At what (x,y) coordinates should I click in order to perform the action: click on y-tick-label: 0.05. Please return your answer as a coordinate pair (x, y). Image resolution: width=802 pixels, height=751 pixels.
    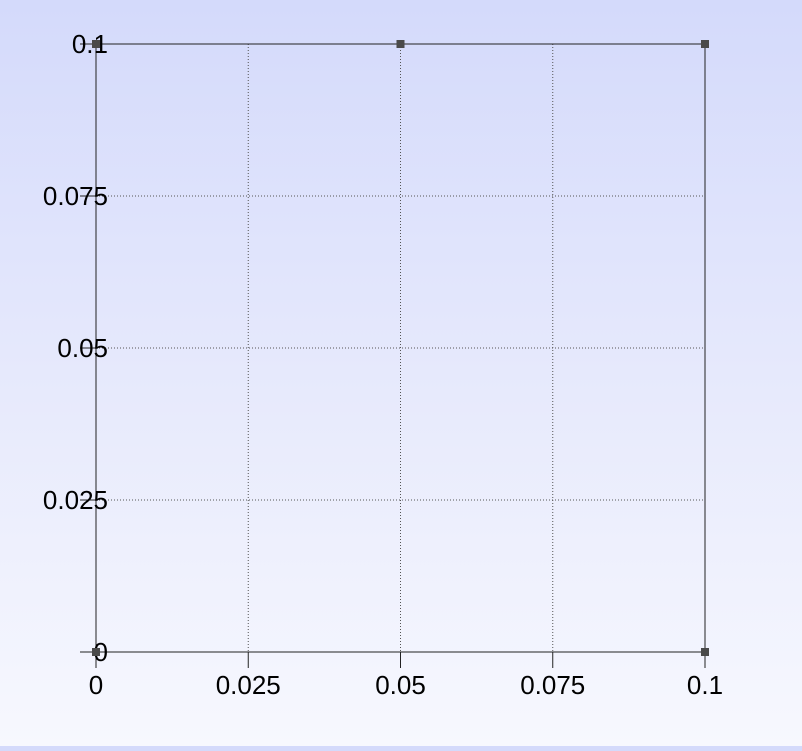
    Looking at the image, I should click on (82, 348).